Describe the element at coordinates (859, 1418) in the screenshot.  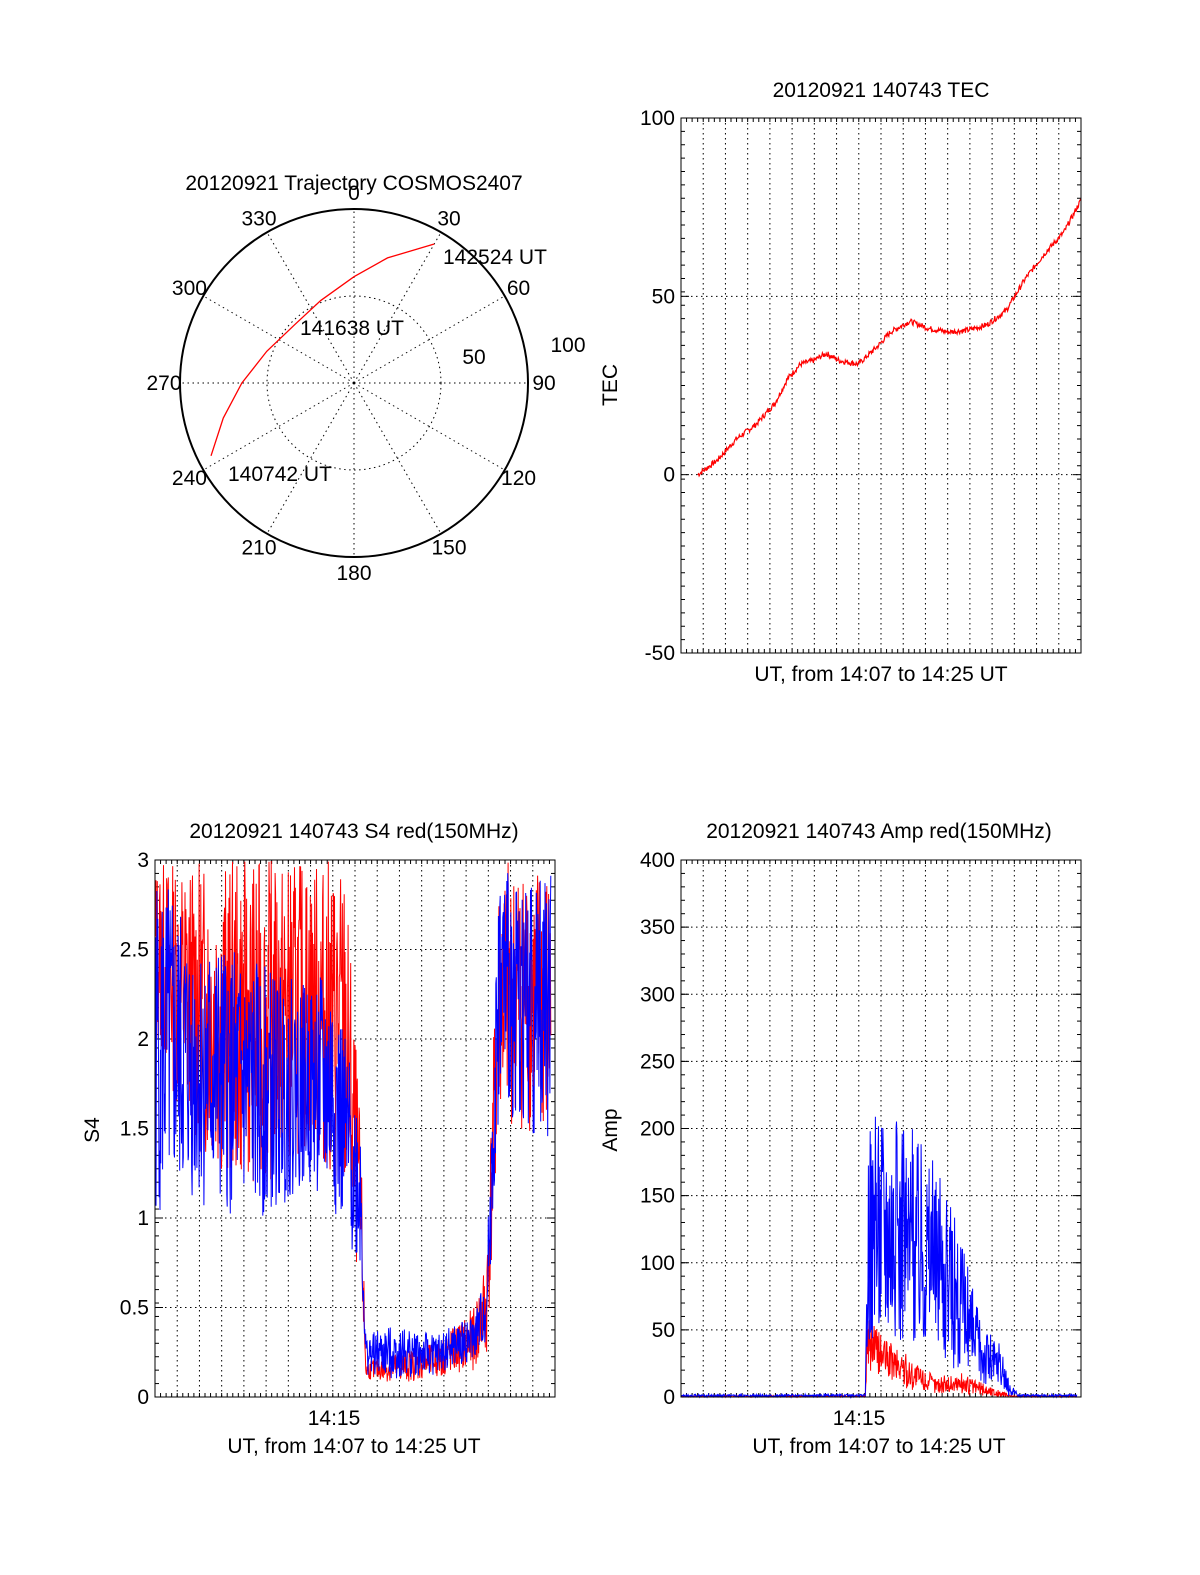
I see `amp-x-tick-label: 14:15` at that location.